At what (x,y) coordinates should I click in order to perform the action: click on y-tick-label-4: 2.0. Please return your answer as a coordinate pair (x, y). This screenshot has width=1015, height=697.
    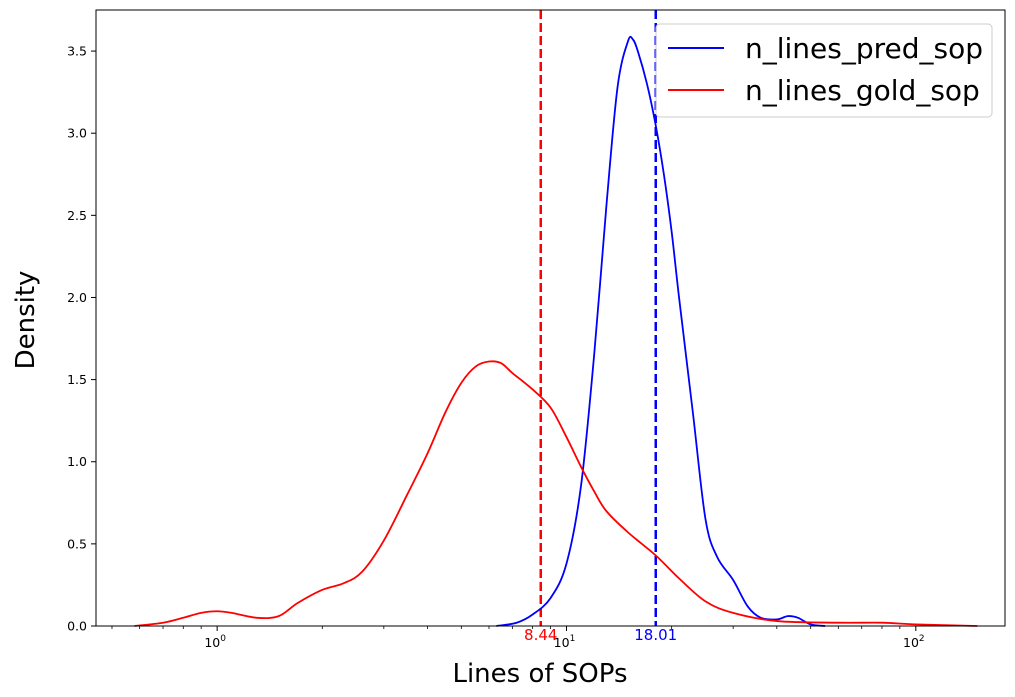
    Looking at the image, I should click on (77, 297).